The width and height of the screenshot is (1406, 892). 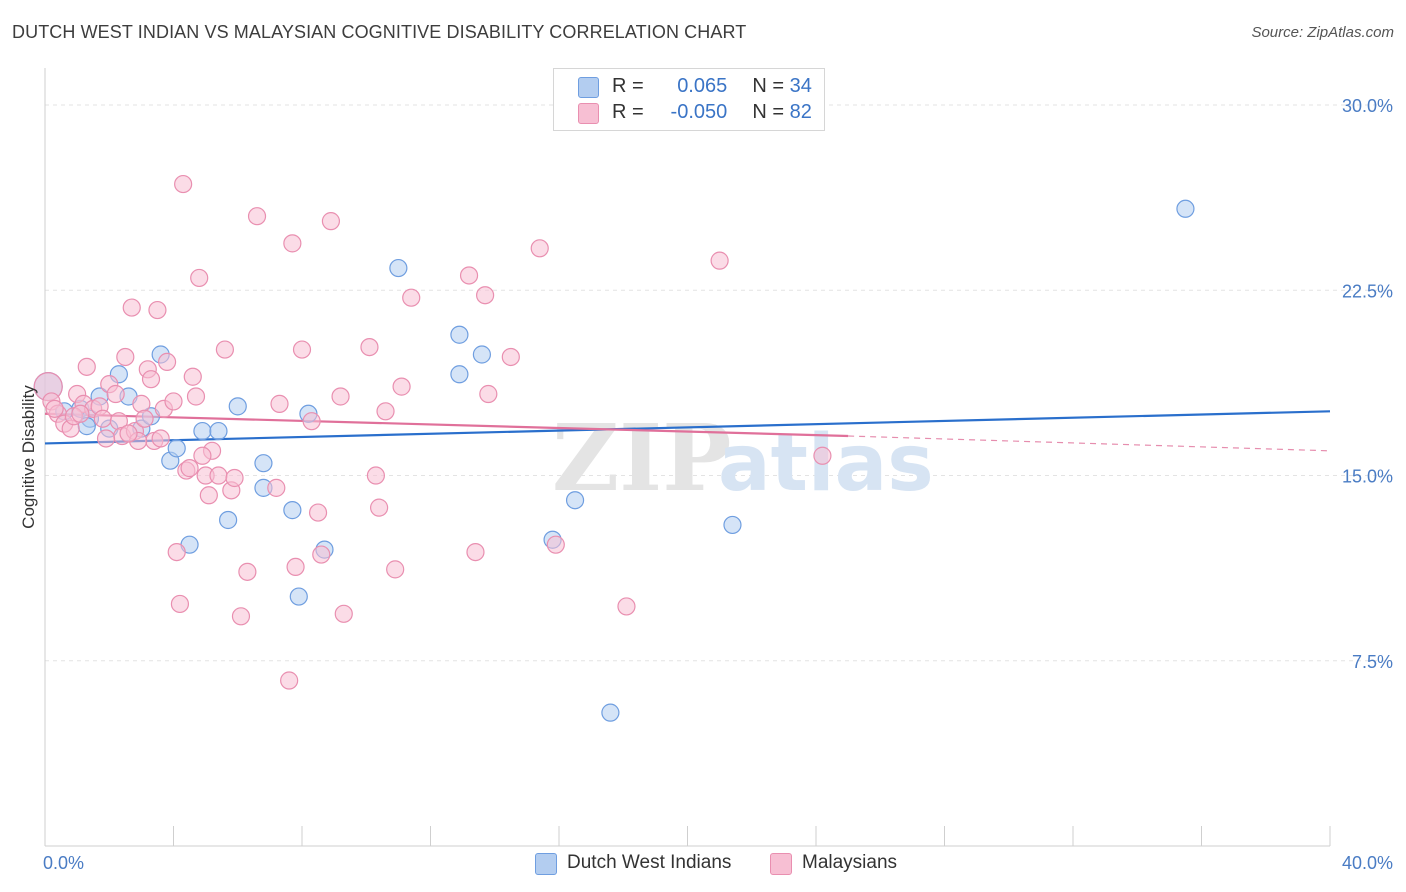 I want to click on legend-swatch-blue, so click(x=588, y=87).